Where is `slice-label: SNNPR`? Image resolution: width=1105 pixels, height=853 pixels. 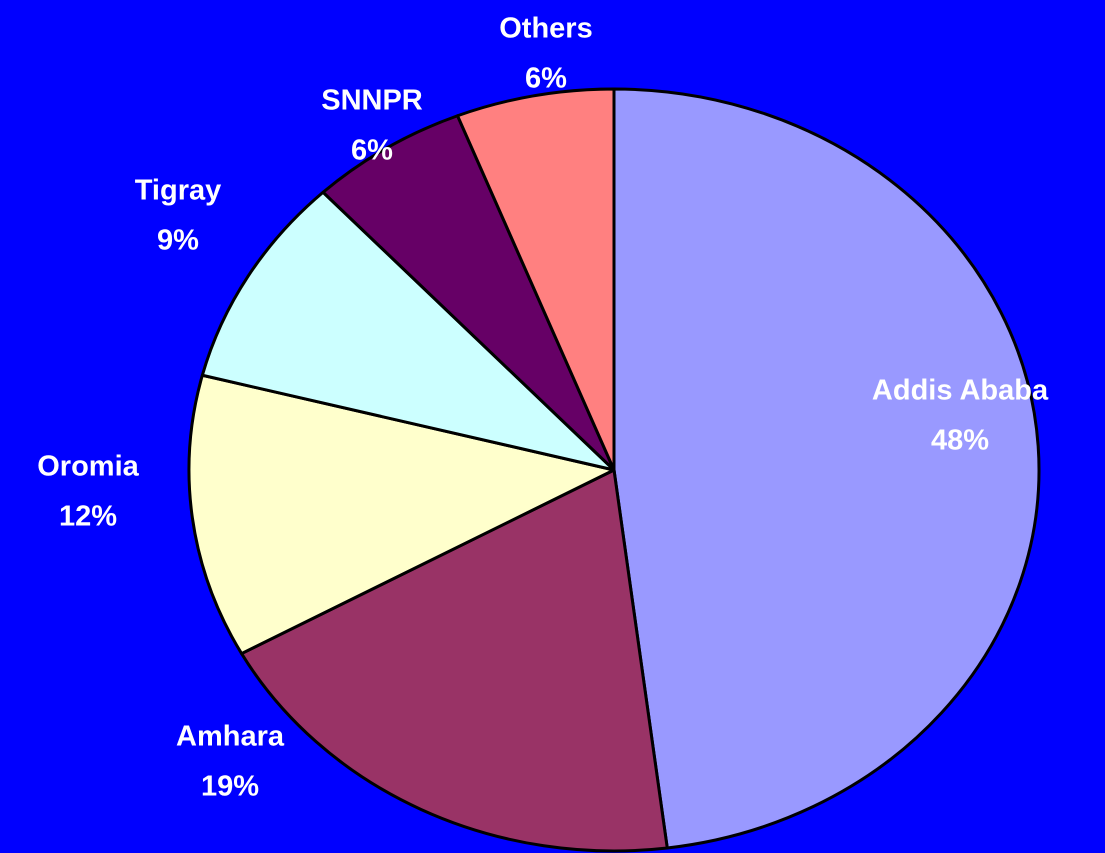 slice-label: SNNPR is located at coordinates (372, 101).